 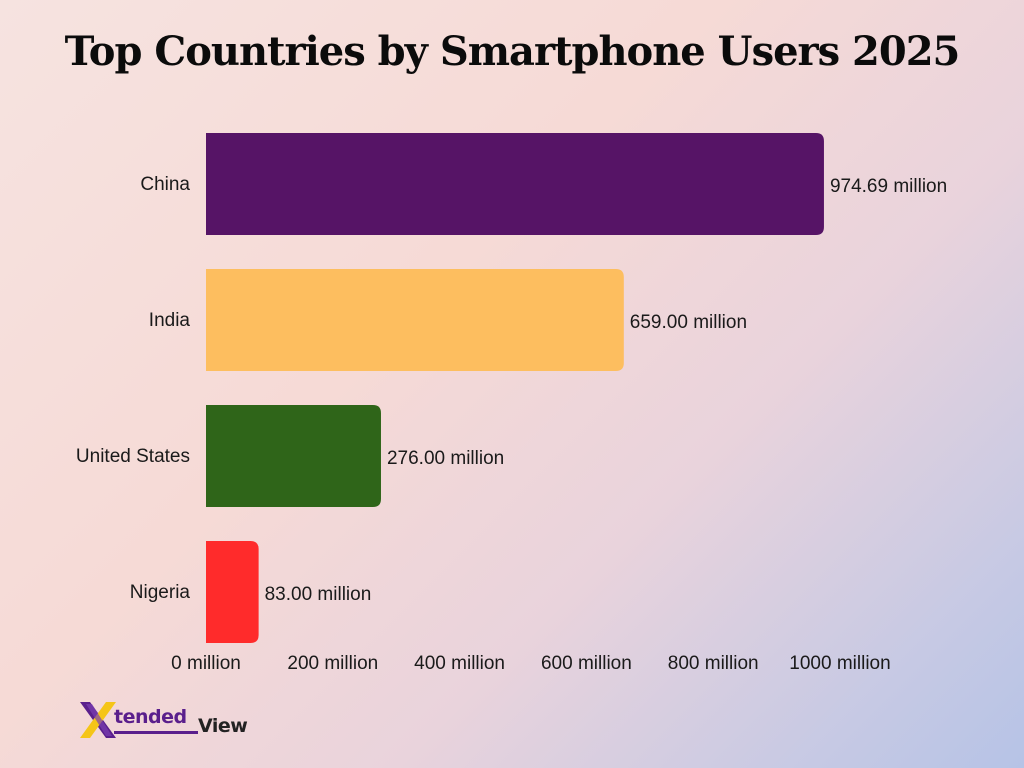 I want to click on x-tick-label: 1000 million, so click(x=839, y=663).